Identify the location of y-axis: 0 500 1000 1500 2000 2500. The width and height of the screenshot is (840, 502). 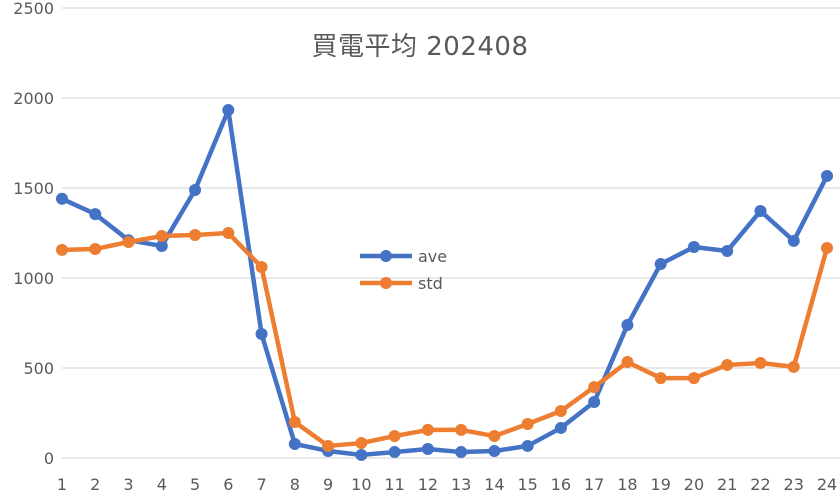
(33, 234).